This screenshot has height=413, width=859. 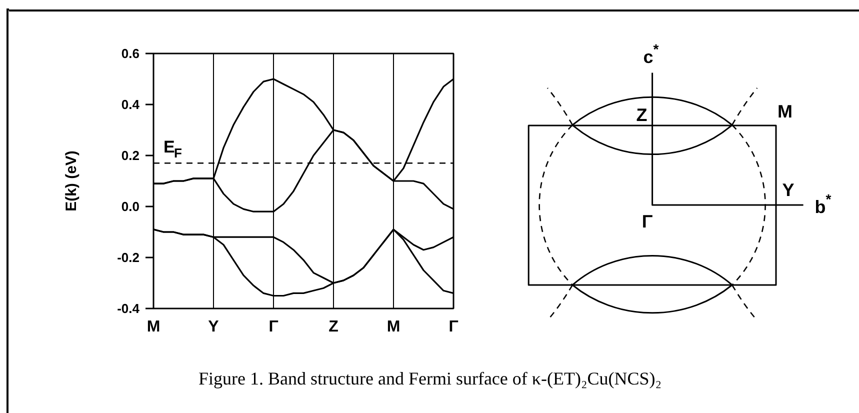 What do you see at coordinates (128, 257) in the screenshot?
I see `y-tick-label: -0.2` at bounding box center [128, 257].